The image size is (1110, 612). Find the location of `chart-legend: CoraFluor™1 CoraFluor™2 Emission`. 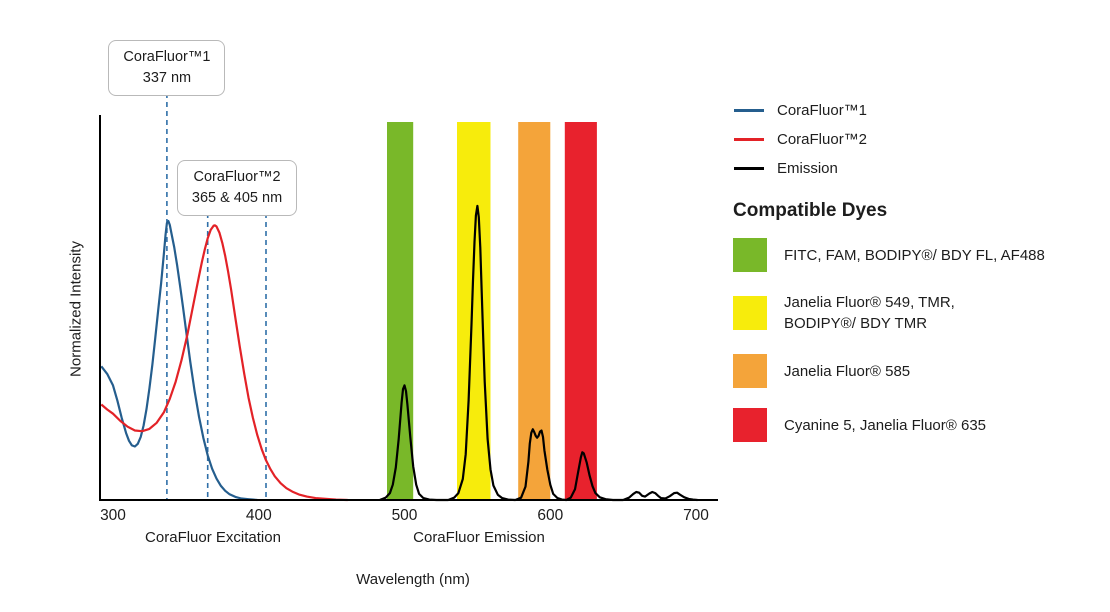

chart-legend: CoraFluor™1 CoraFluor™2 Emission is located at coordinates (800, 139).